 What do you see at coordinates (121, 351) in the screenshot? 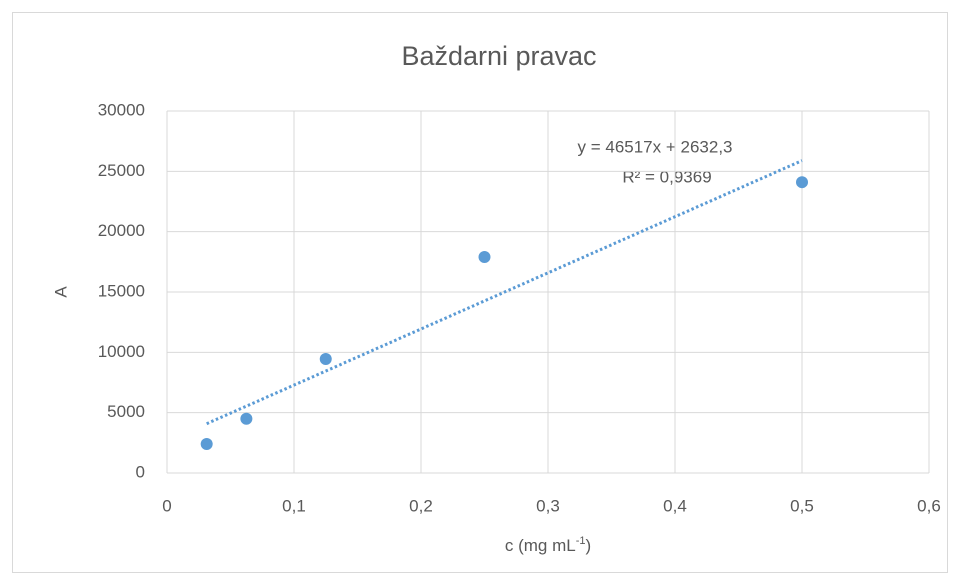
I see `y-tick-label: 10000` at bounding box center [121, 351].